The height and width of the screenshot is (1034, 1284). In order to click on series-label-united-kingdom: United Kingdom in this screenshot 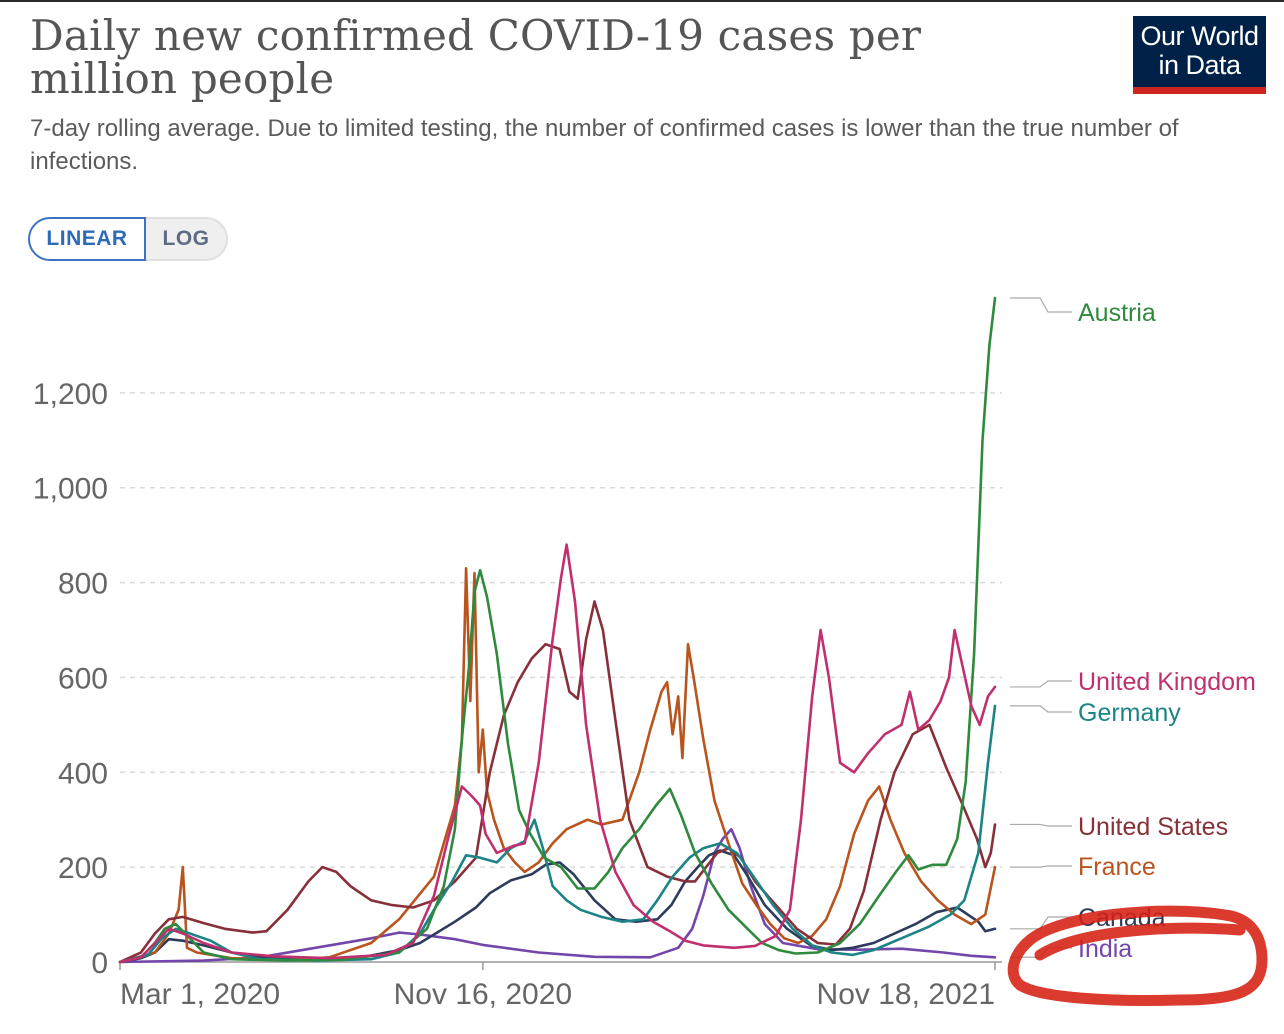, I will do `click(1167, 682)`.